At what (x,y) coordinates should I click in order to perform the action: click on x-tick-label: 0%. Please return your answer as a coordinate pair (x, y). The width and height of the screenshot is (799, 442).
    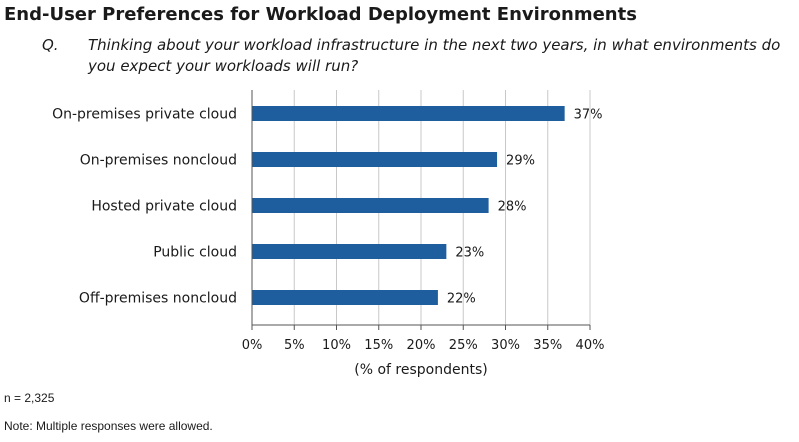
    Looking at the image, I should click on (252, 345).